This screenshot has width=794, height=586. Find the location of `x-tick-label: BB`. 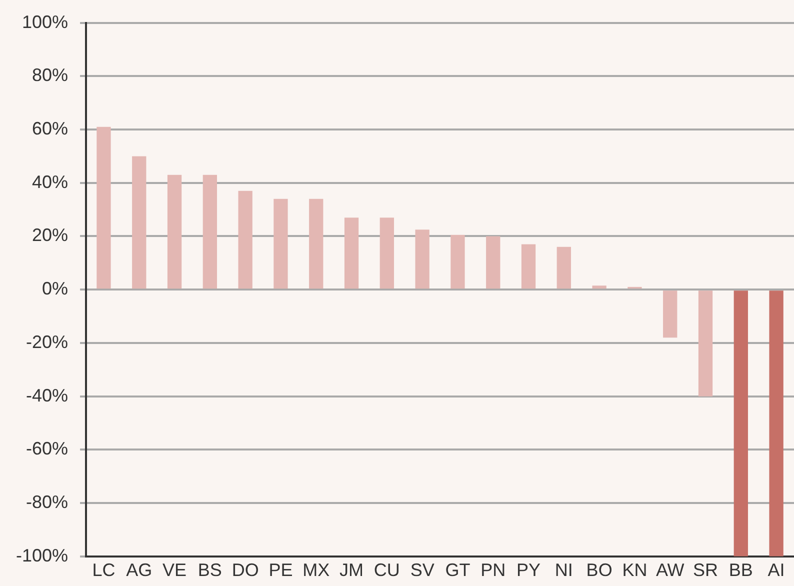

x-tick-label: BB is located at coordinates (740, 570).